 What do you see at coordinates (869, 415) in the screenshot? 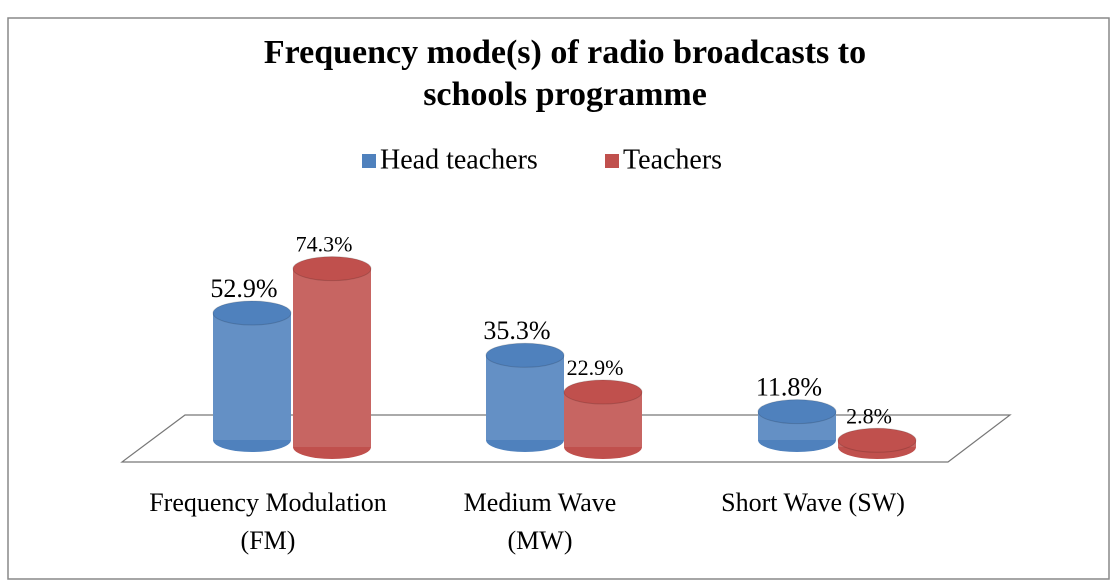
I see `value-label: 2.8%` at bounding box center [869, 415].